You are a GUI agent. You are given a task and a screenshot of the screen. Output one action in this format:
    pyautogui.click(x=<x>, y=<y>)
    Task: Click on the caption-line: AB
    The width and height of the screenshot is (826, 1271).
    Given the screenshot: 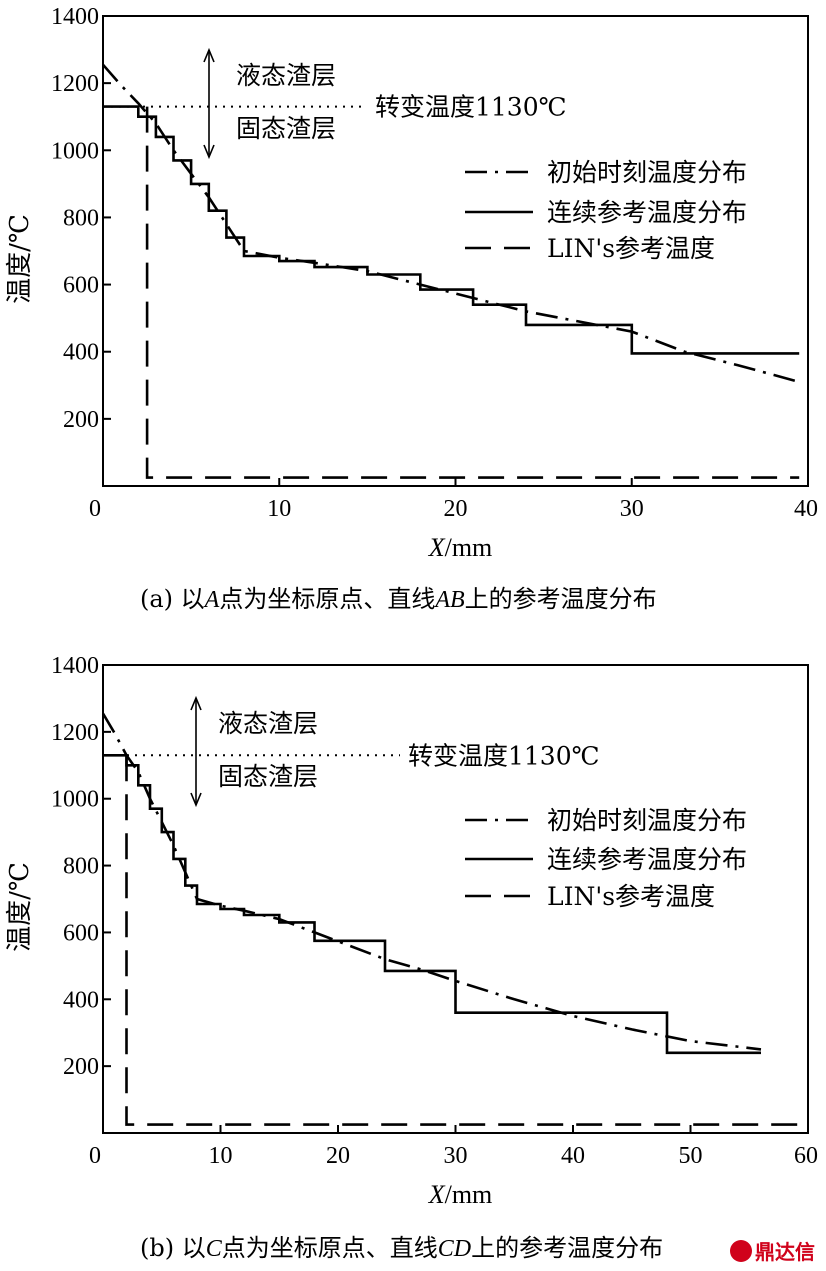 What is the action you would take?
    pyautogui.click(x=449, y=600)
    